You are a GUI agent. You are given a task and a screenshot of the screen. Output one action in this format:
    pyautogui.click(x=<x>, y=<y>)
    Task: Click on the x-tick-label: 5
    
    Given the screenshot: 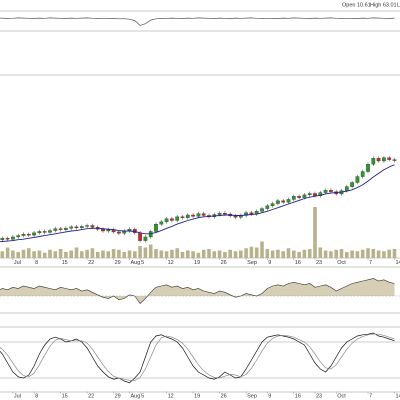 What is the action you would take?
    pyautogui.click(x=142, y=263)
    